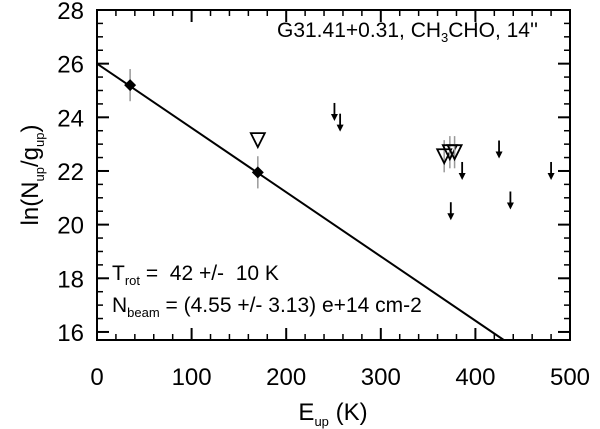 This screenshot has height=429, width=600. What do you see at coordinates (407, 32) in the screenshot?
I see `annotation-title: G31.41+0.31, CH3CHO, 14''` at bounding box center [407, 32].